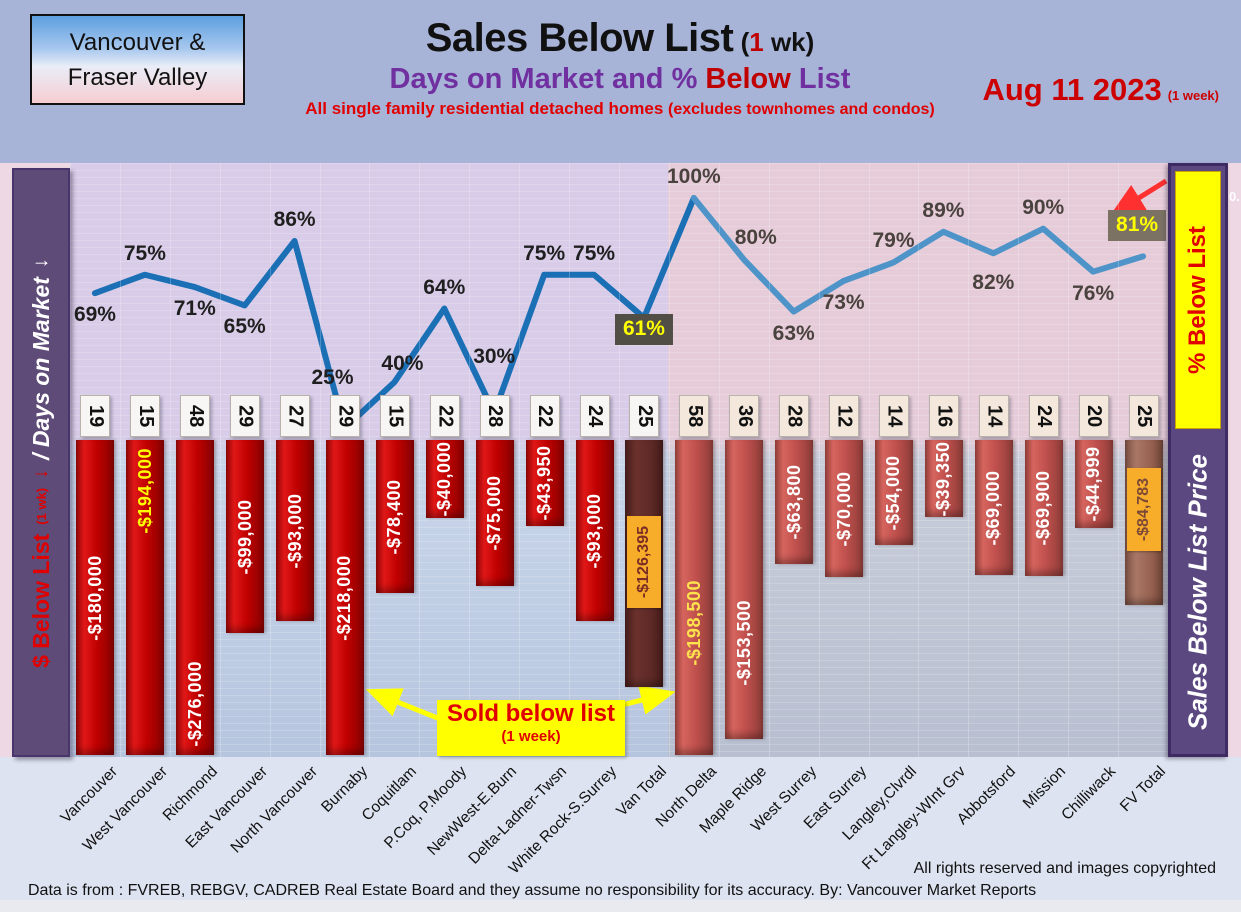 The width and height of the screenshot is (1241, 912). I want to click on column-Coquitlam: 15 -$78,400, so click(394, 460).